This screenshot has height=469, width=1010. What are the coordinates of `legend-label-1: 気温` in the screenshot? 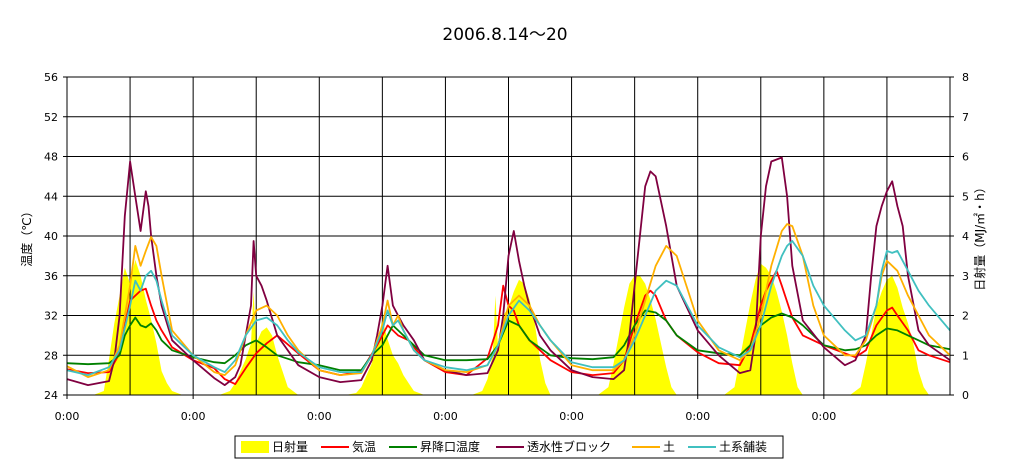 It's located at (364, 446).